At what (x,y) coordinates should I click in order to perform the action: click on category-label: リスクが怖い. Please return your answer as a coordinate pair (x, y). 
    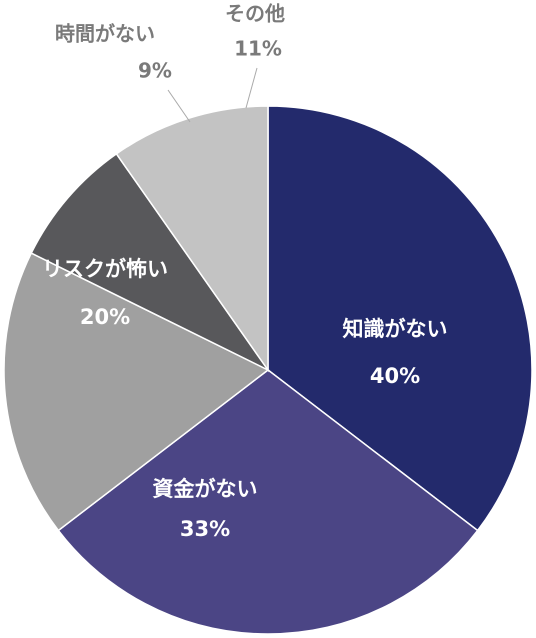
    Looking at the image, I should click on (105, 269).